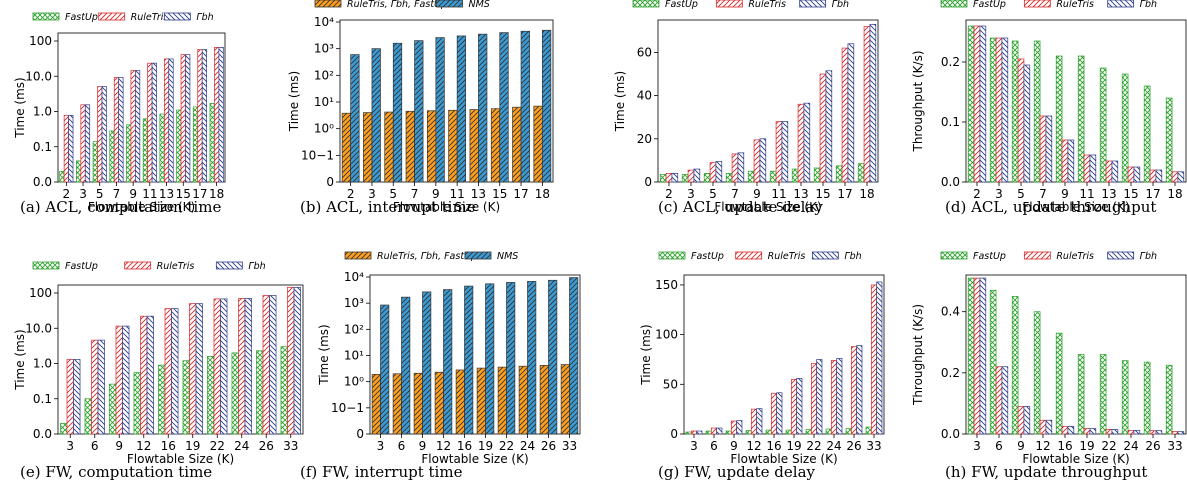 This screenshot has height=490, width=1187. I want to click on y-tick-label: 10³, so click(354, 303).